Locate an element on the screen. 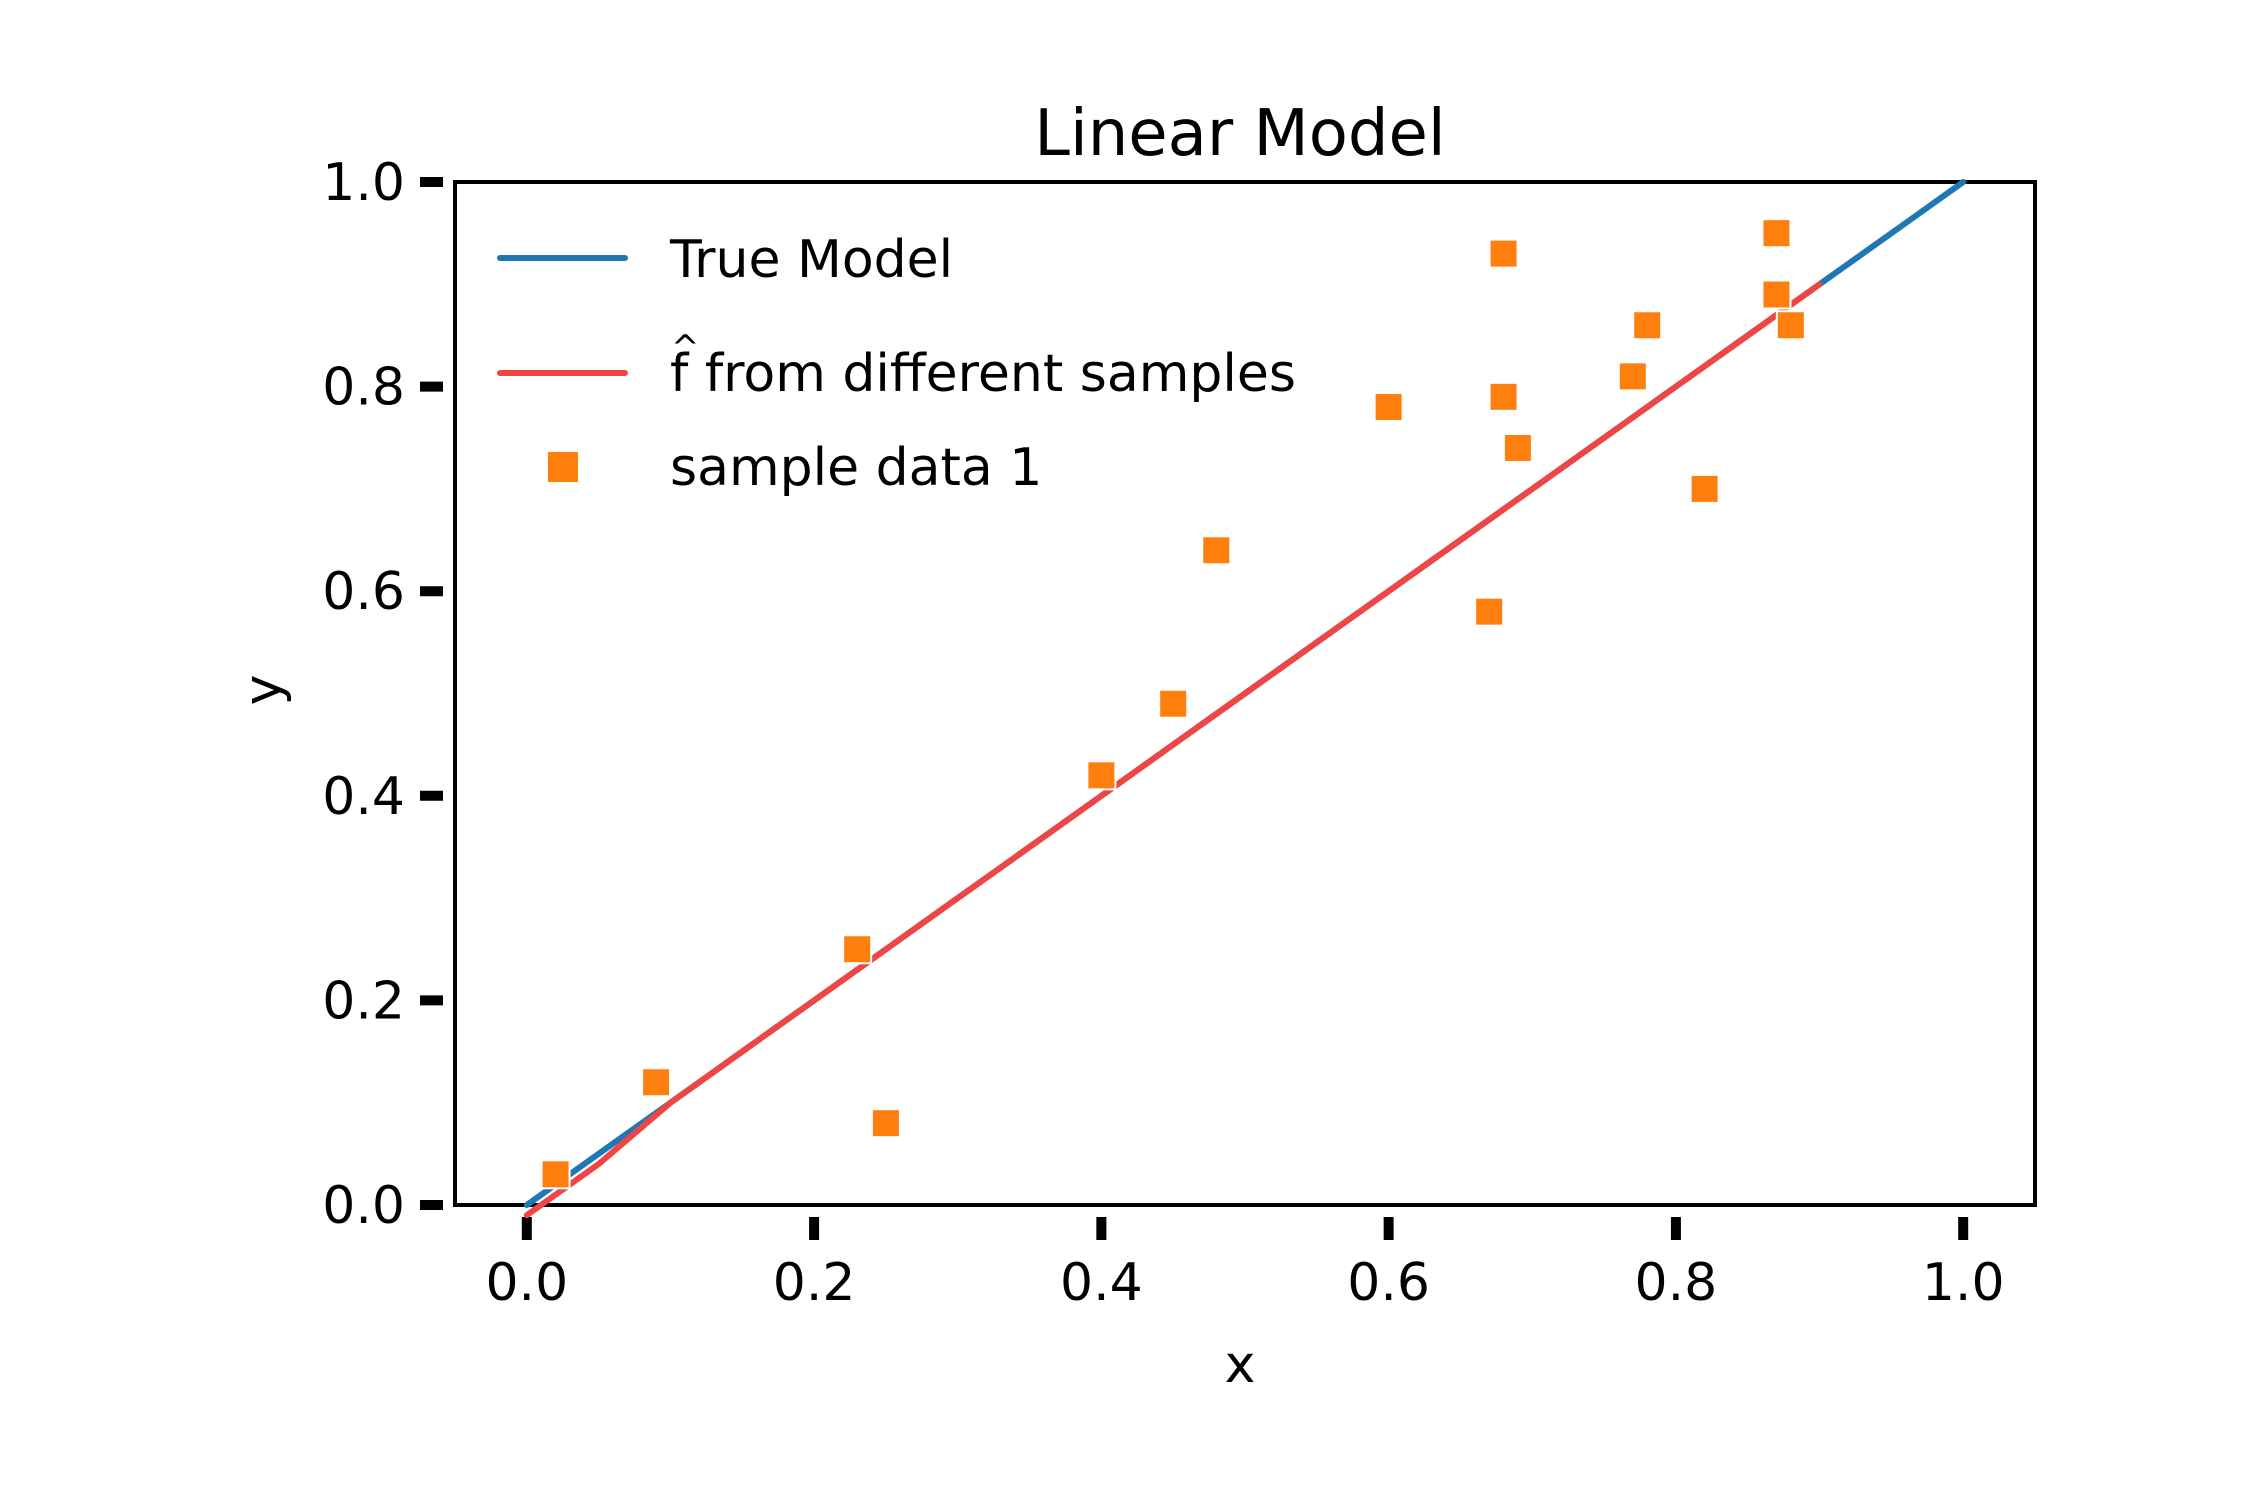 The height and width of the screenshot is (1500, 2250). legend-label-fhat: f from different samples is located at coordinates (983, 374).